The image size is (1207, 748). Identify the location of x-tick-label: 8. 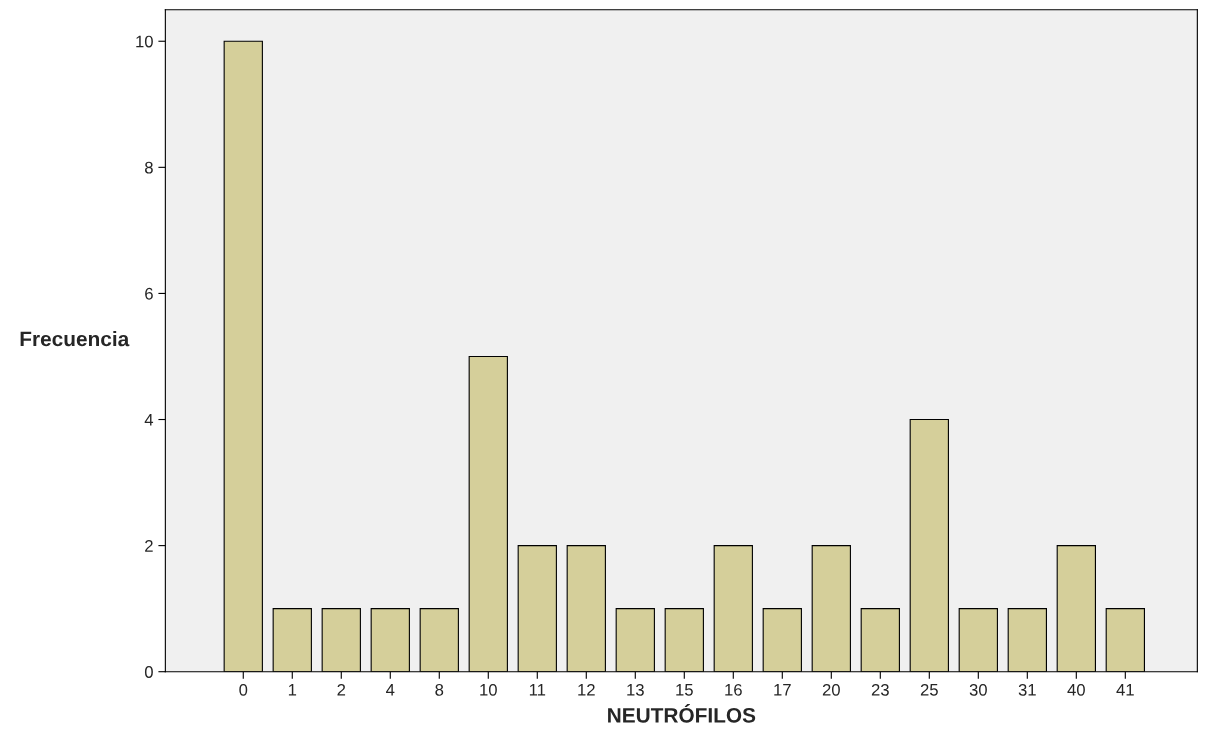
(439, 689).